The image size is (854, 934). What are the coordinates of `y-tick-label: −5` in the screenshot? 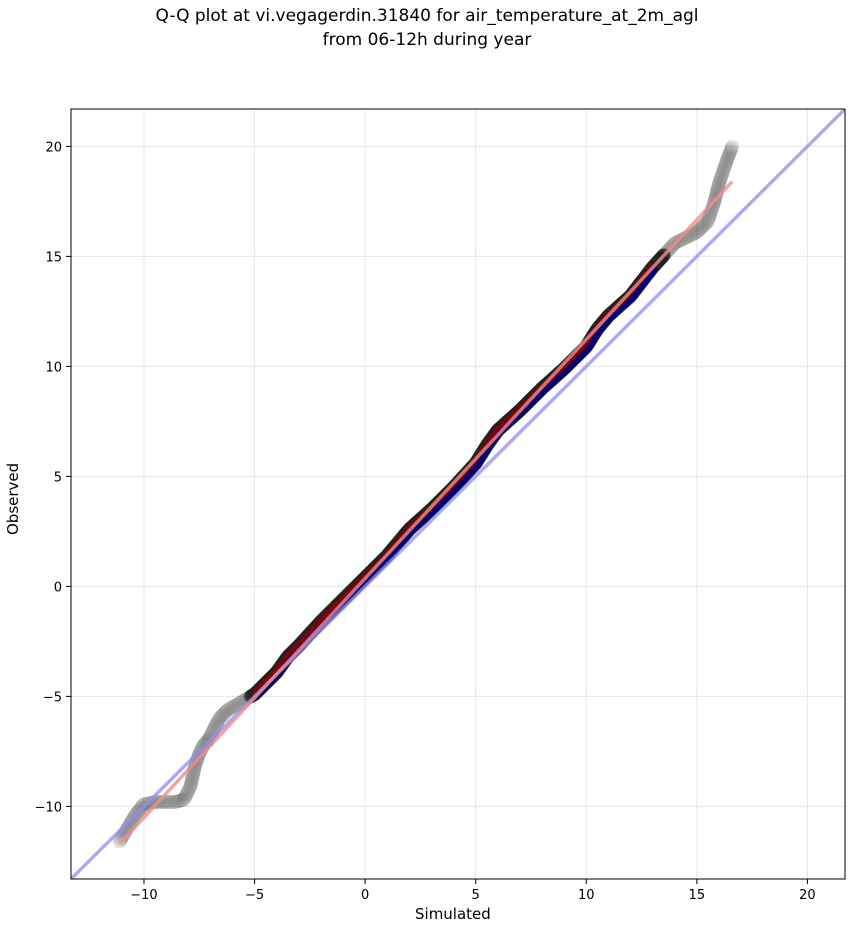 It's located at (52, 697).